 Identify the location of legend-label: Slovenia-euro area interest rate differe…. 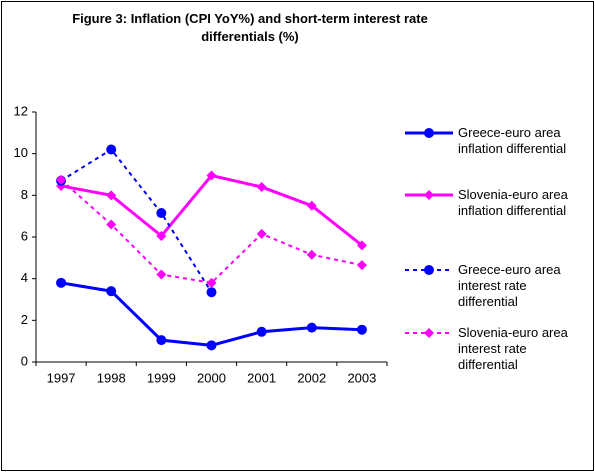
(513, 348).